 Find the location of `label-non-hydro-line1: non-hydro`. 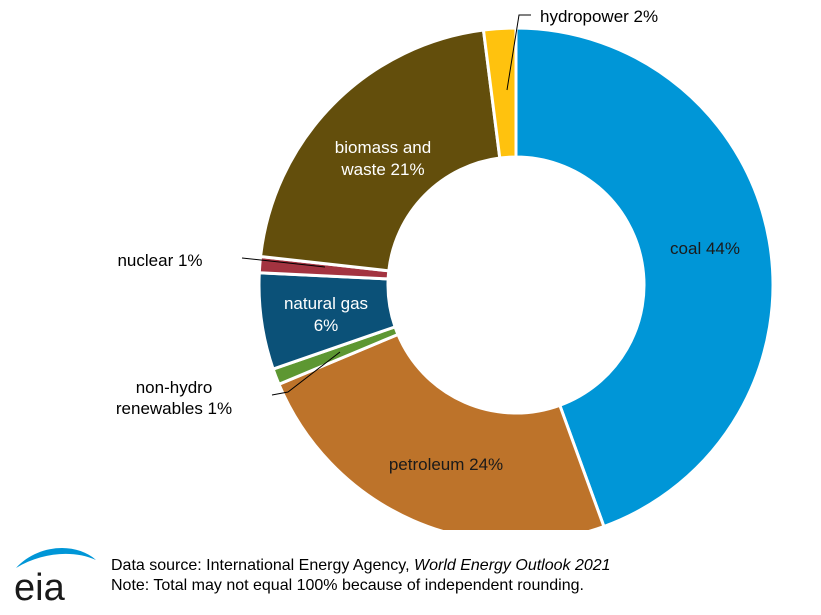

label-non-hydro-line1: non-hydro is located at coordinates (174, 387).